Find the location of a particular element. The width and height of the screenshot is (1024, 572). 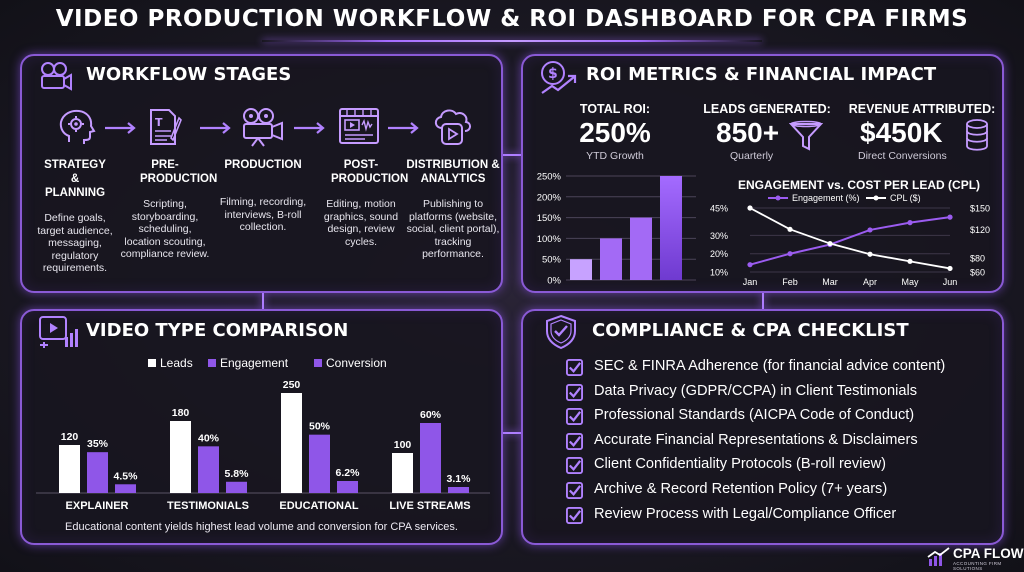

y-right-tick-label: $120 is located at coordinates (980, 230).